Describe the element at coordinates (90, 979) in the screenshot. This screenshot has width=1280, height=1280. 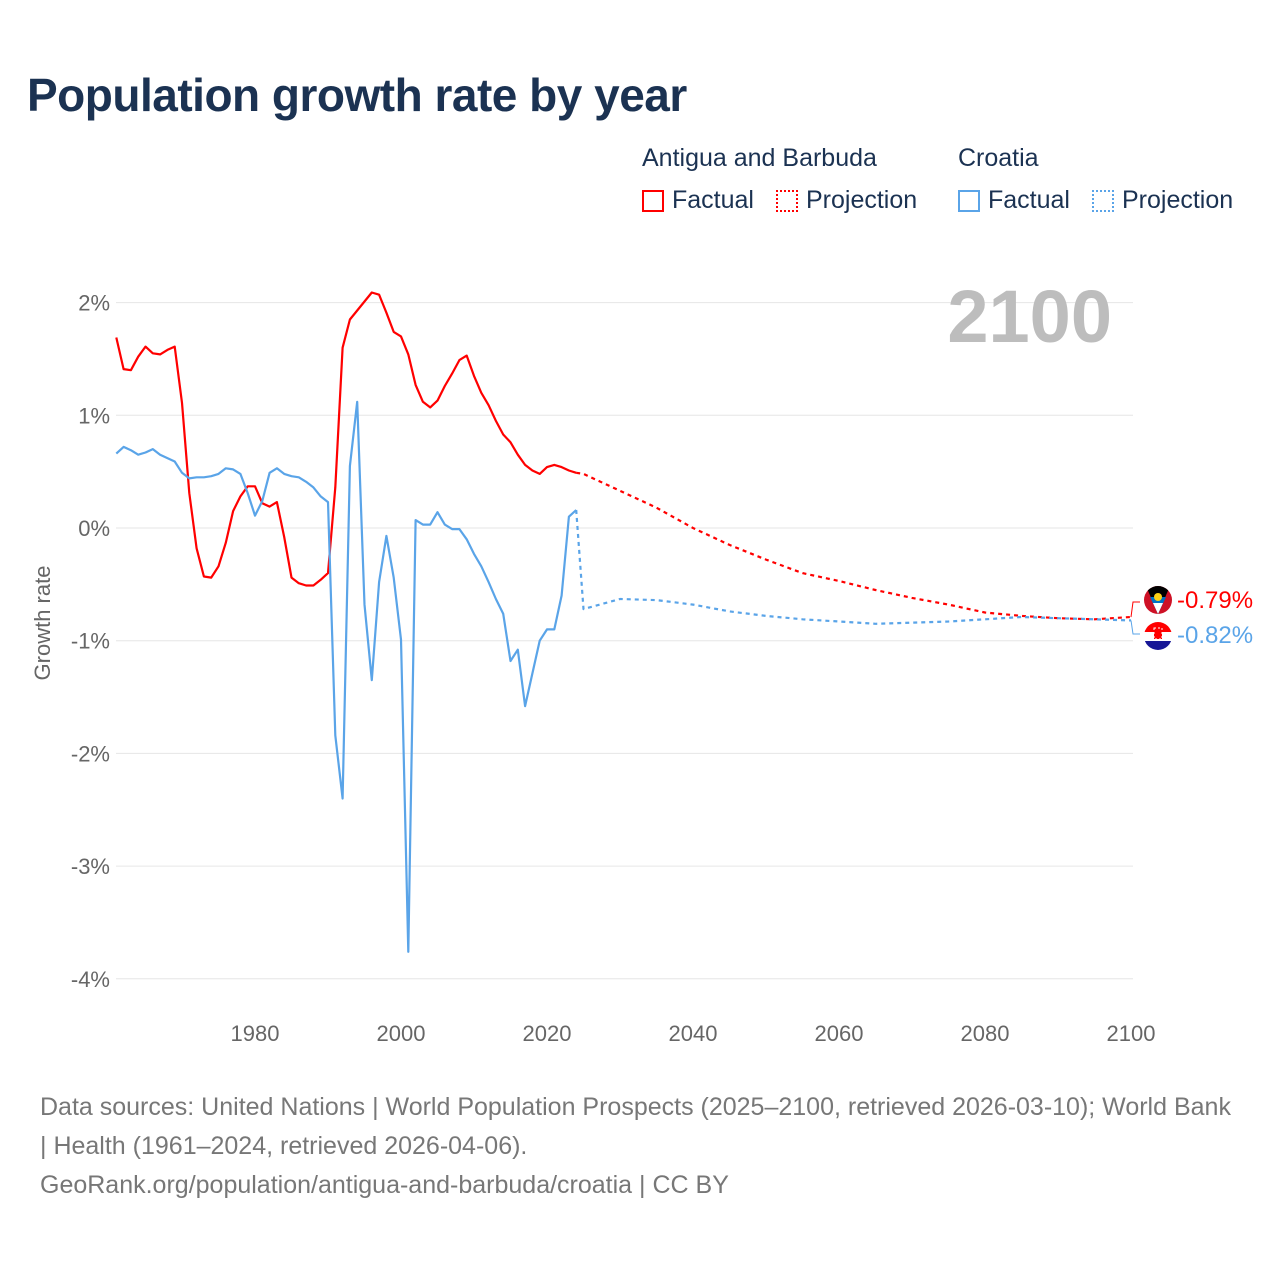
I see `y-tick-label: -4%` at that location.